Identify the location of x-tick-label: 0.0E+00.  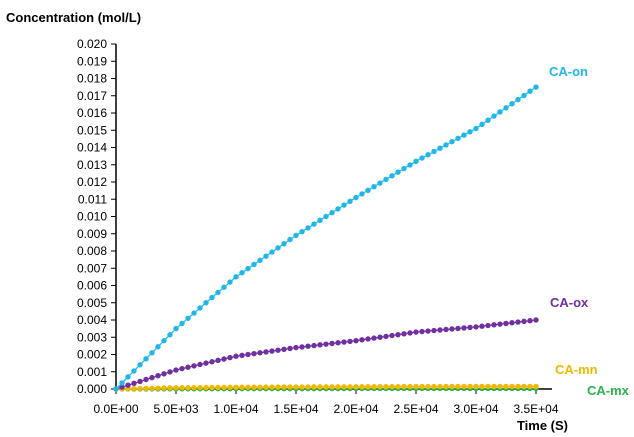
(115, 409).